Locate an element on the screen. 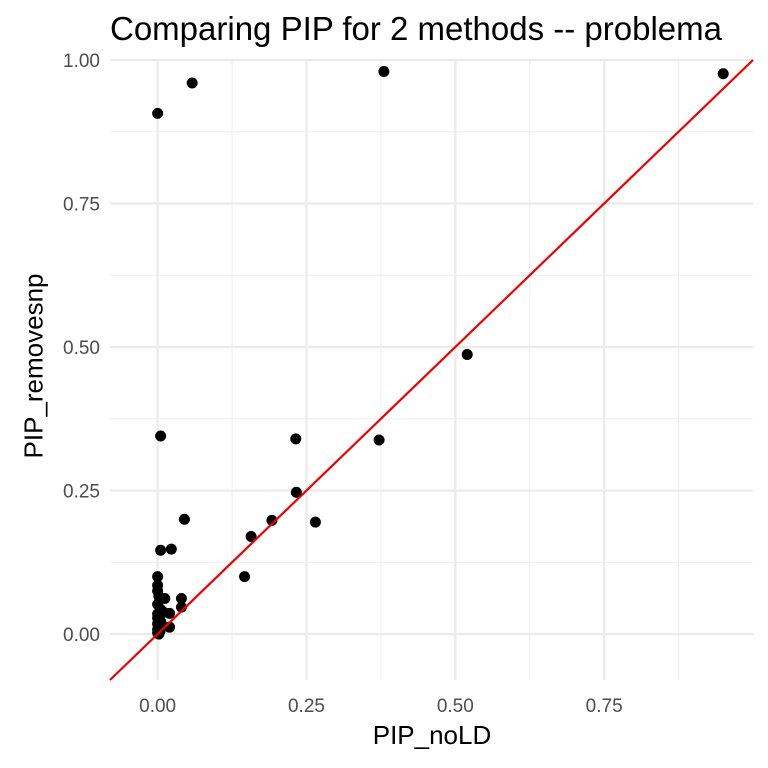 This screenshot has height=768, width=768. y-tick-labels: 0.00 0.25 0.50 0.75 1.00 is located at coordinates (81, 348).